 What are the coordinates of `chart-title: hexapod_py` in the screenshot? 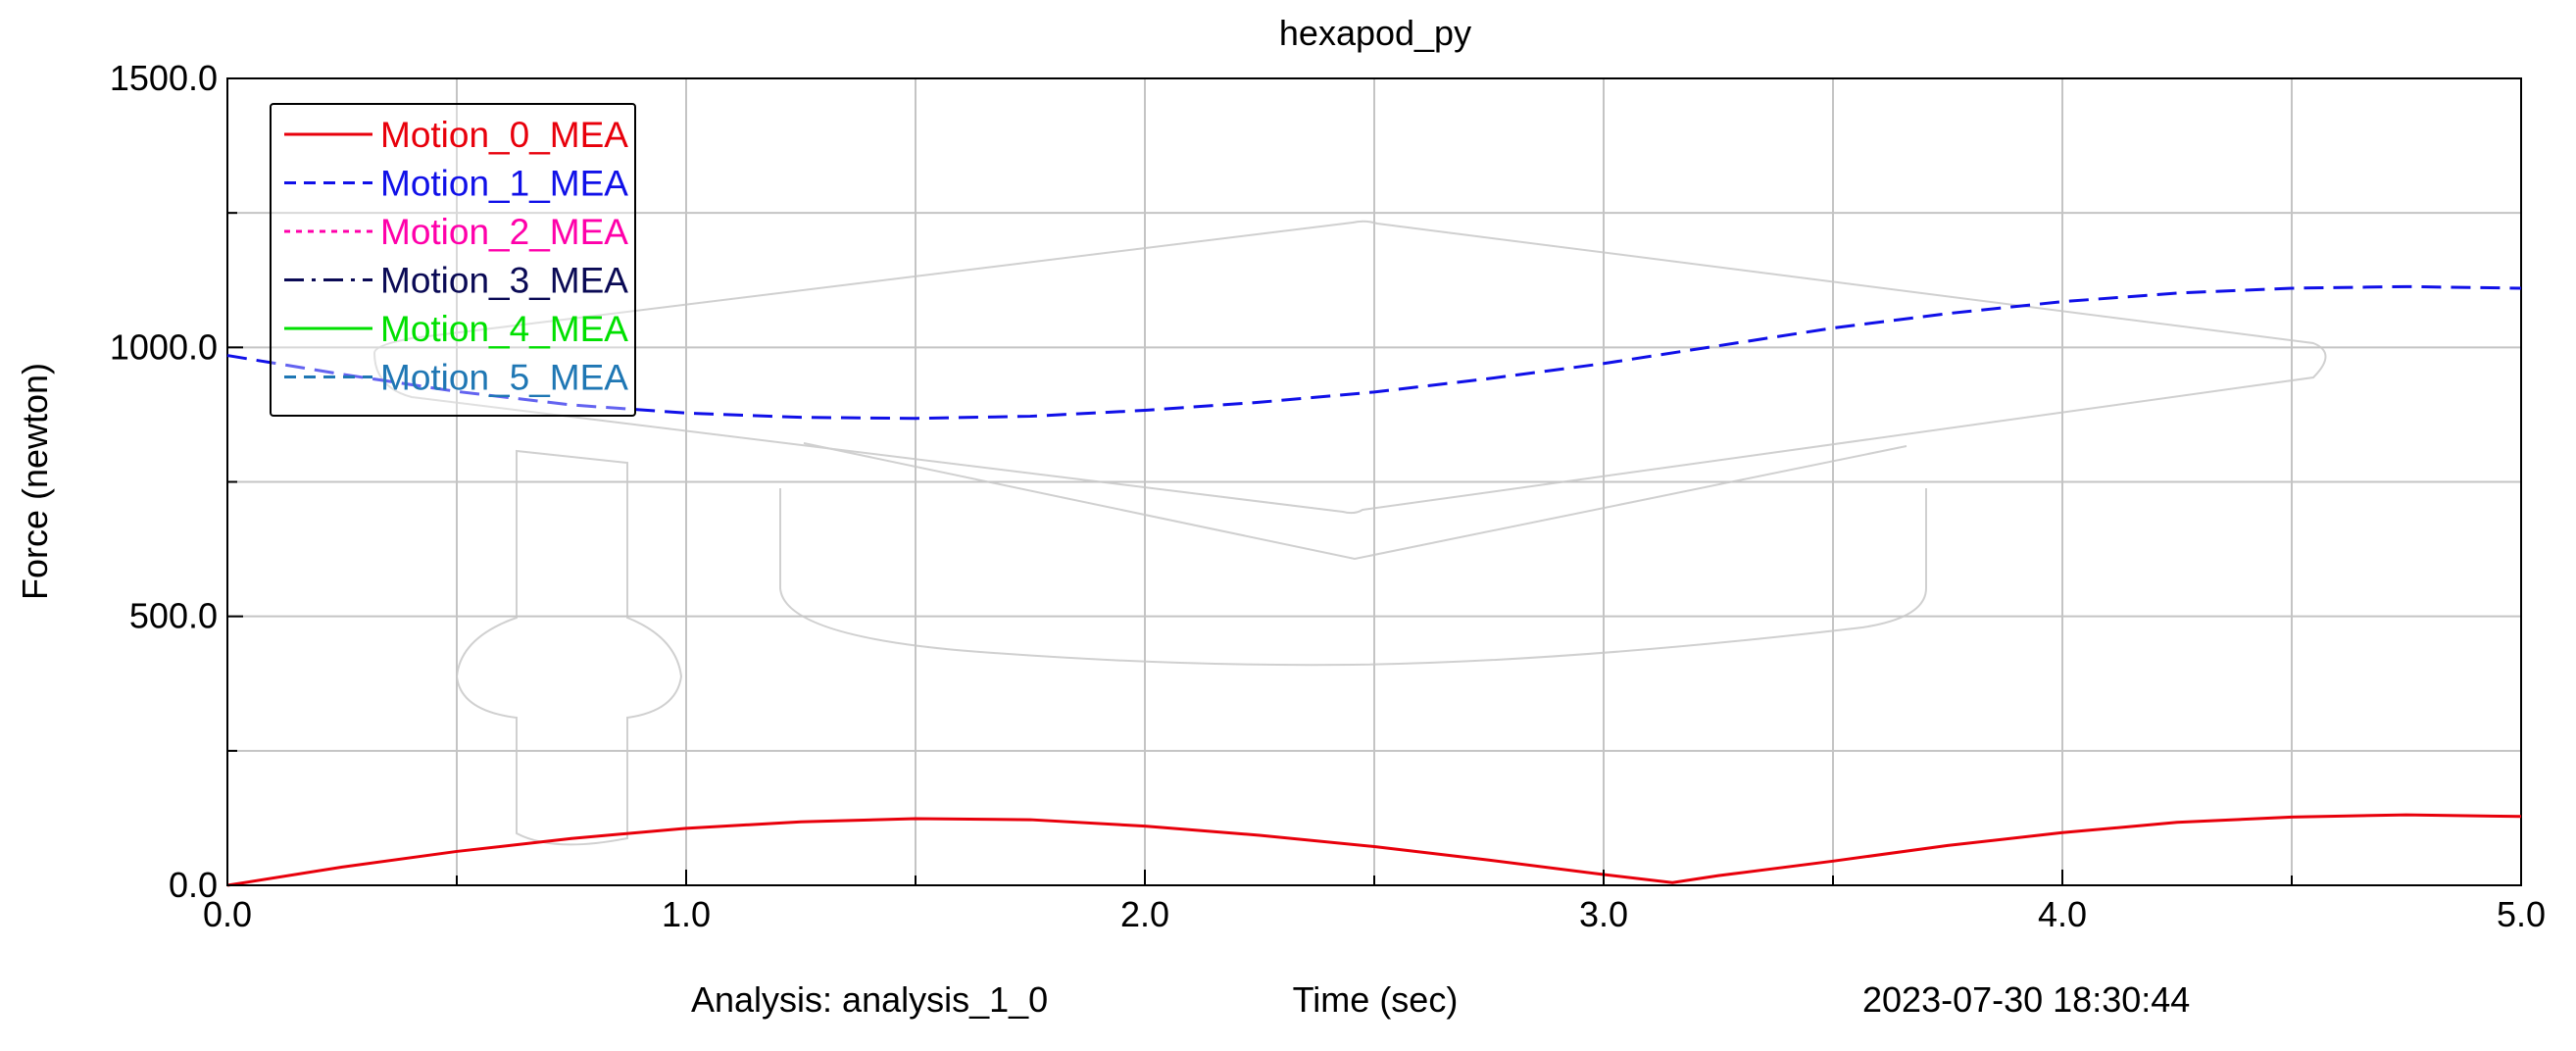 It's located at (1375, 33).